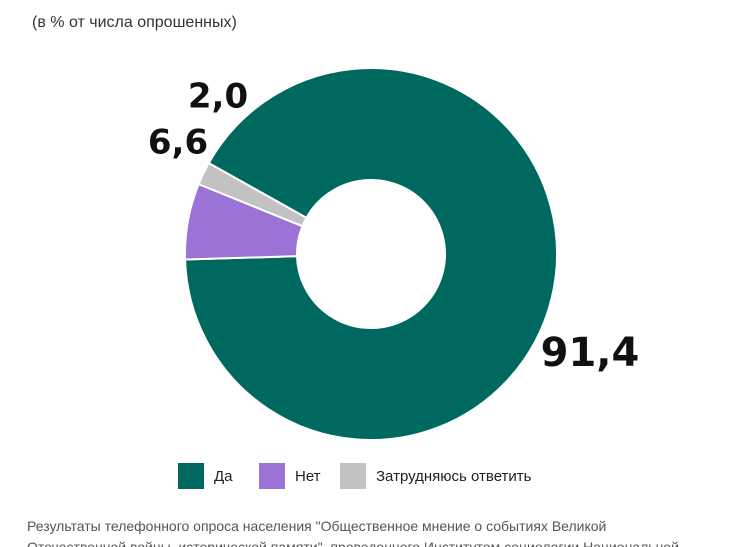 Image resolution: width=729 pixels, height=547 pixels. What do you see at coordinates (134, 22) in the screenshot?
I see `chart-subtitle: (в % от числа опрошенных)` at bounding box center [134, 22].